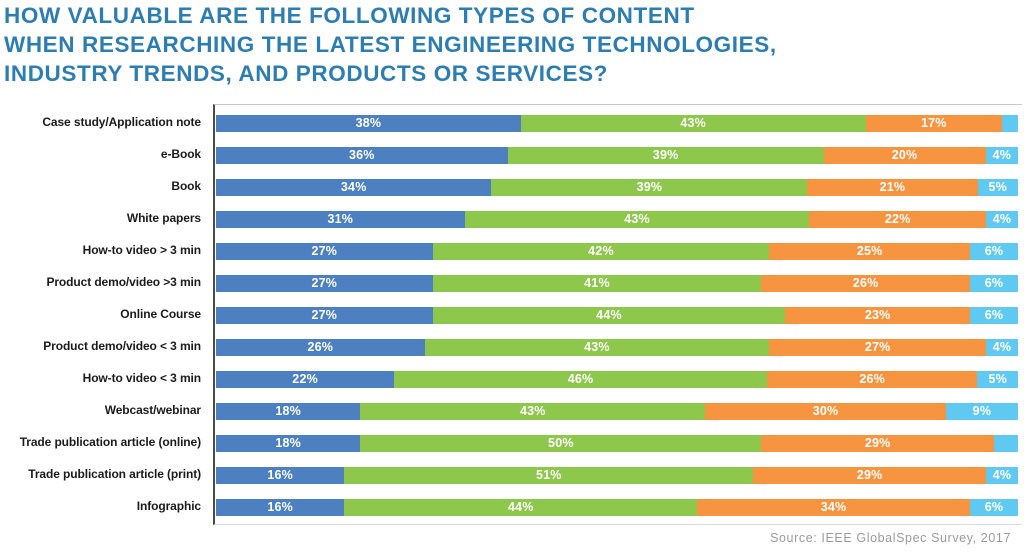  What do you see at coordinates (877, 315) in the screenshot?
I see `bar-segment-series-3-orange: 23%` at bounding box center [877, 315].